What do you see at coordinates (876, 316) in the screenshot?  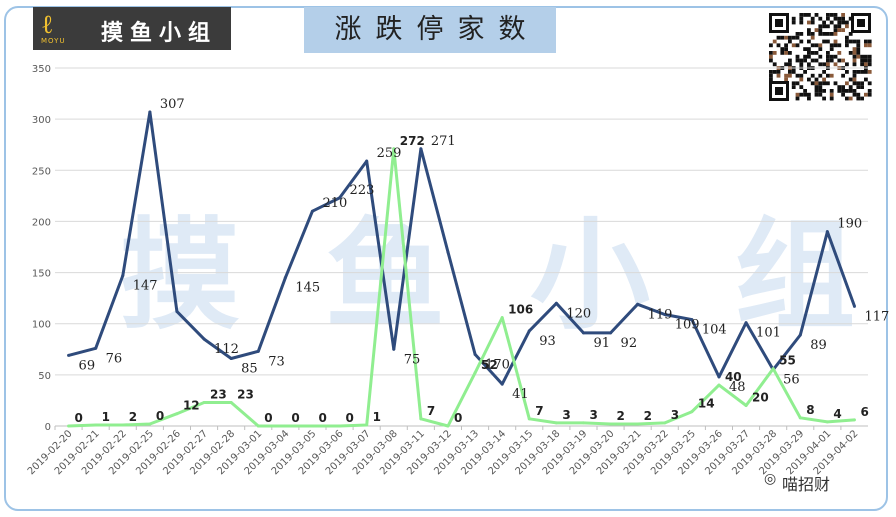 I see `data-label: 117` at bounding box center [876, 316].